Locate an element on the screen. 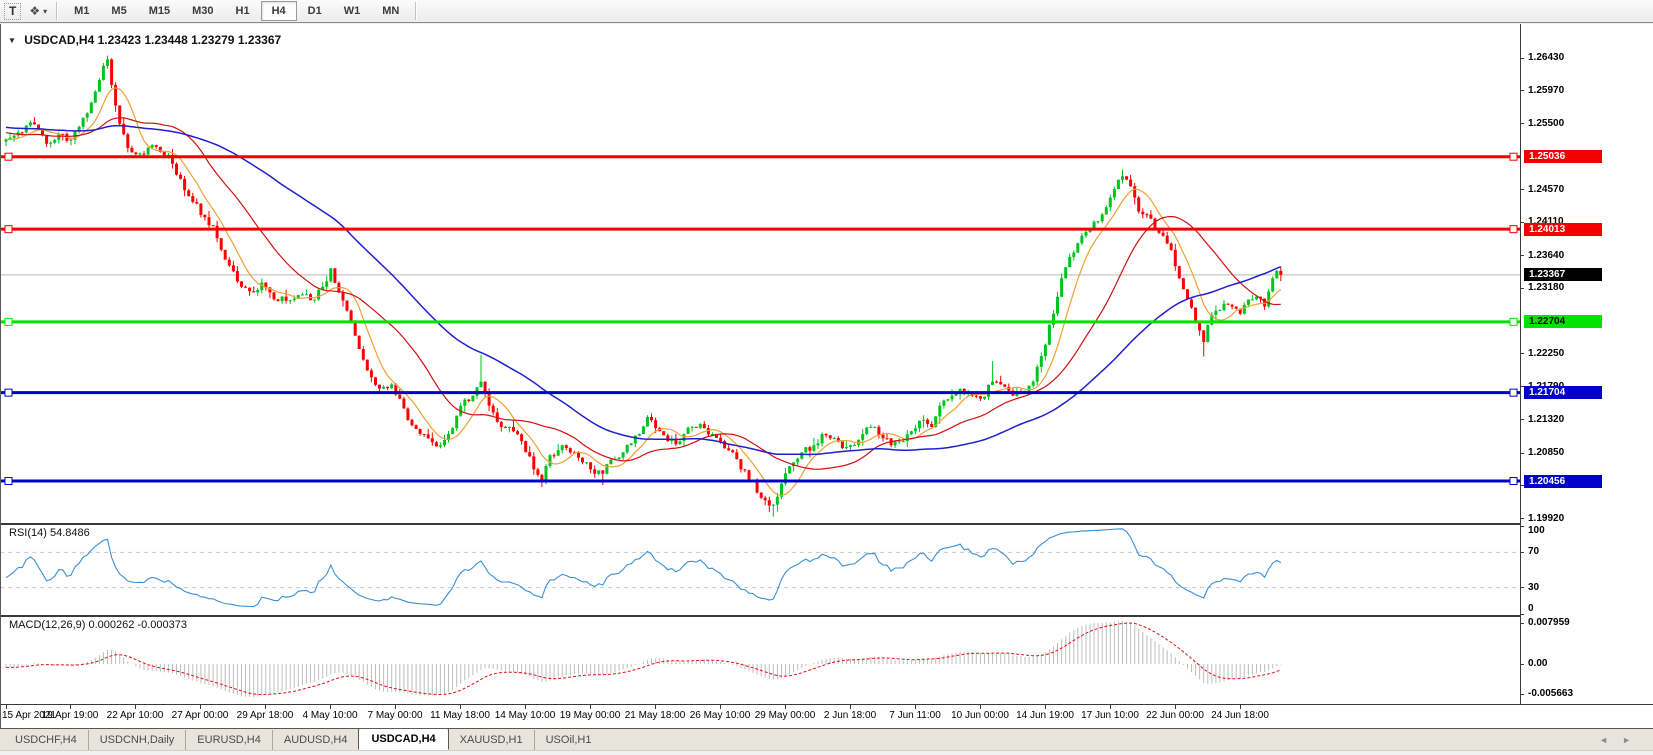 This screenshot has height=755, width=1653. time-tick-label: 19 Apr 19:00 is located at coordinates (70, 715).